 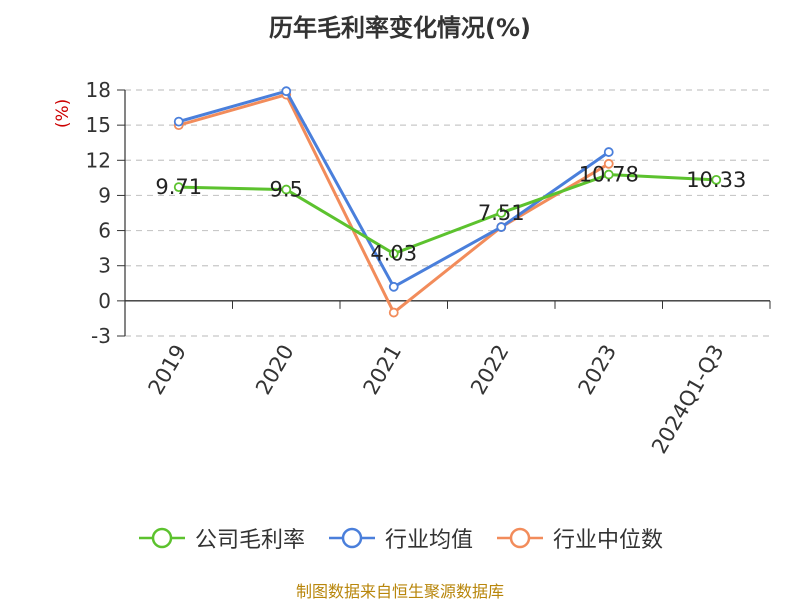 I want to click on y-tick-label: 18, so click(x=98, y=90).